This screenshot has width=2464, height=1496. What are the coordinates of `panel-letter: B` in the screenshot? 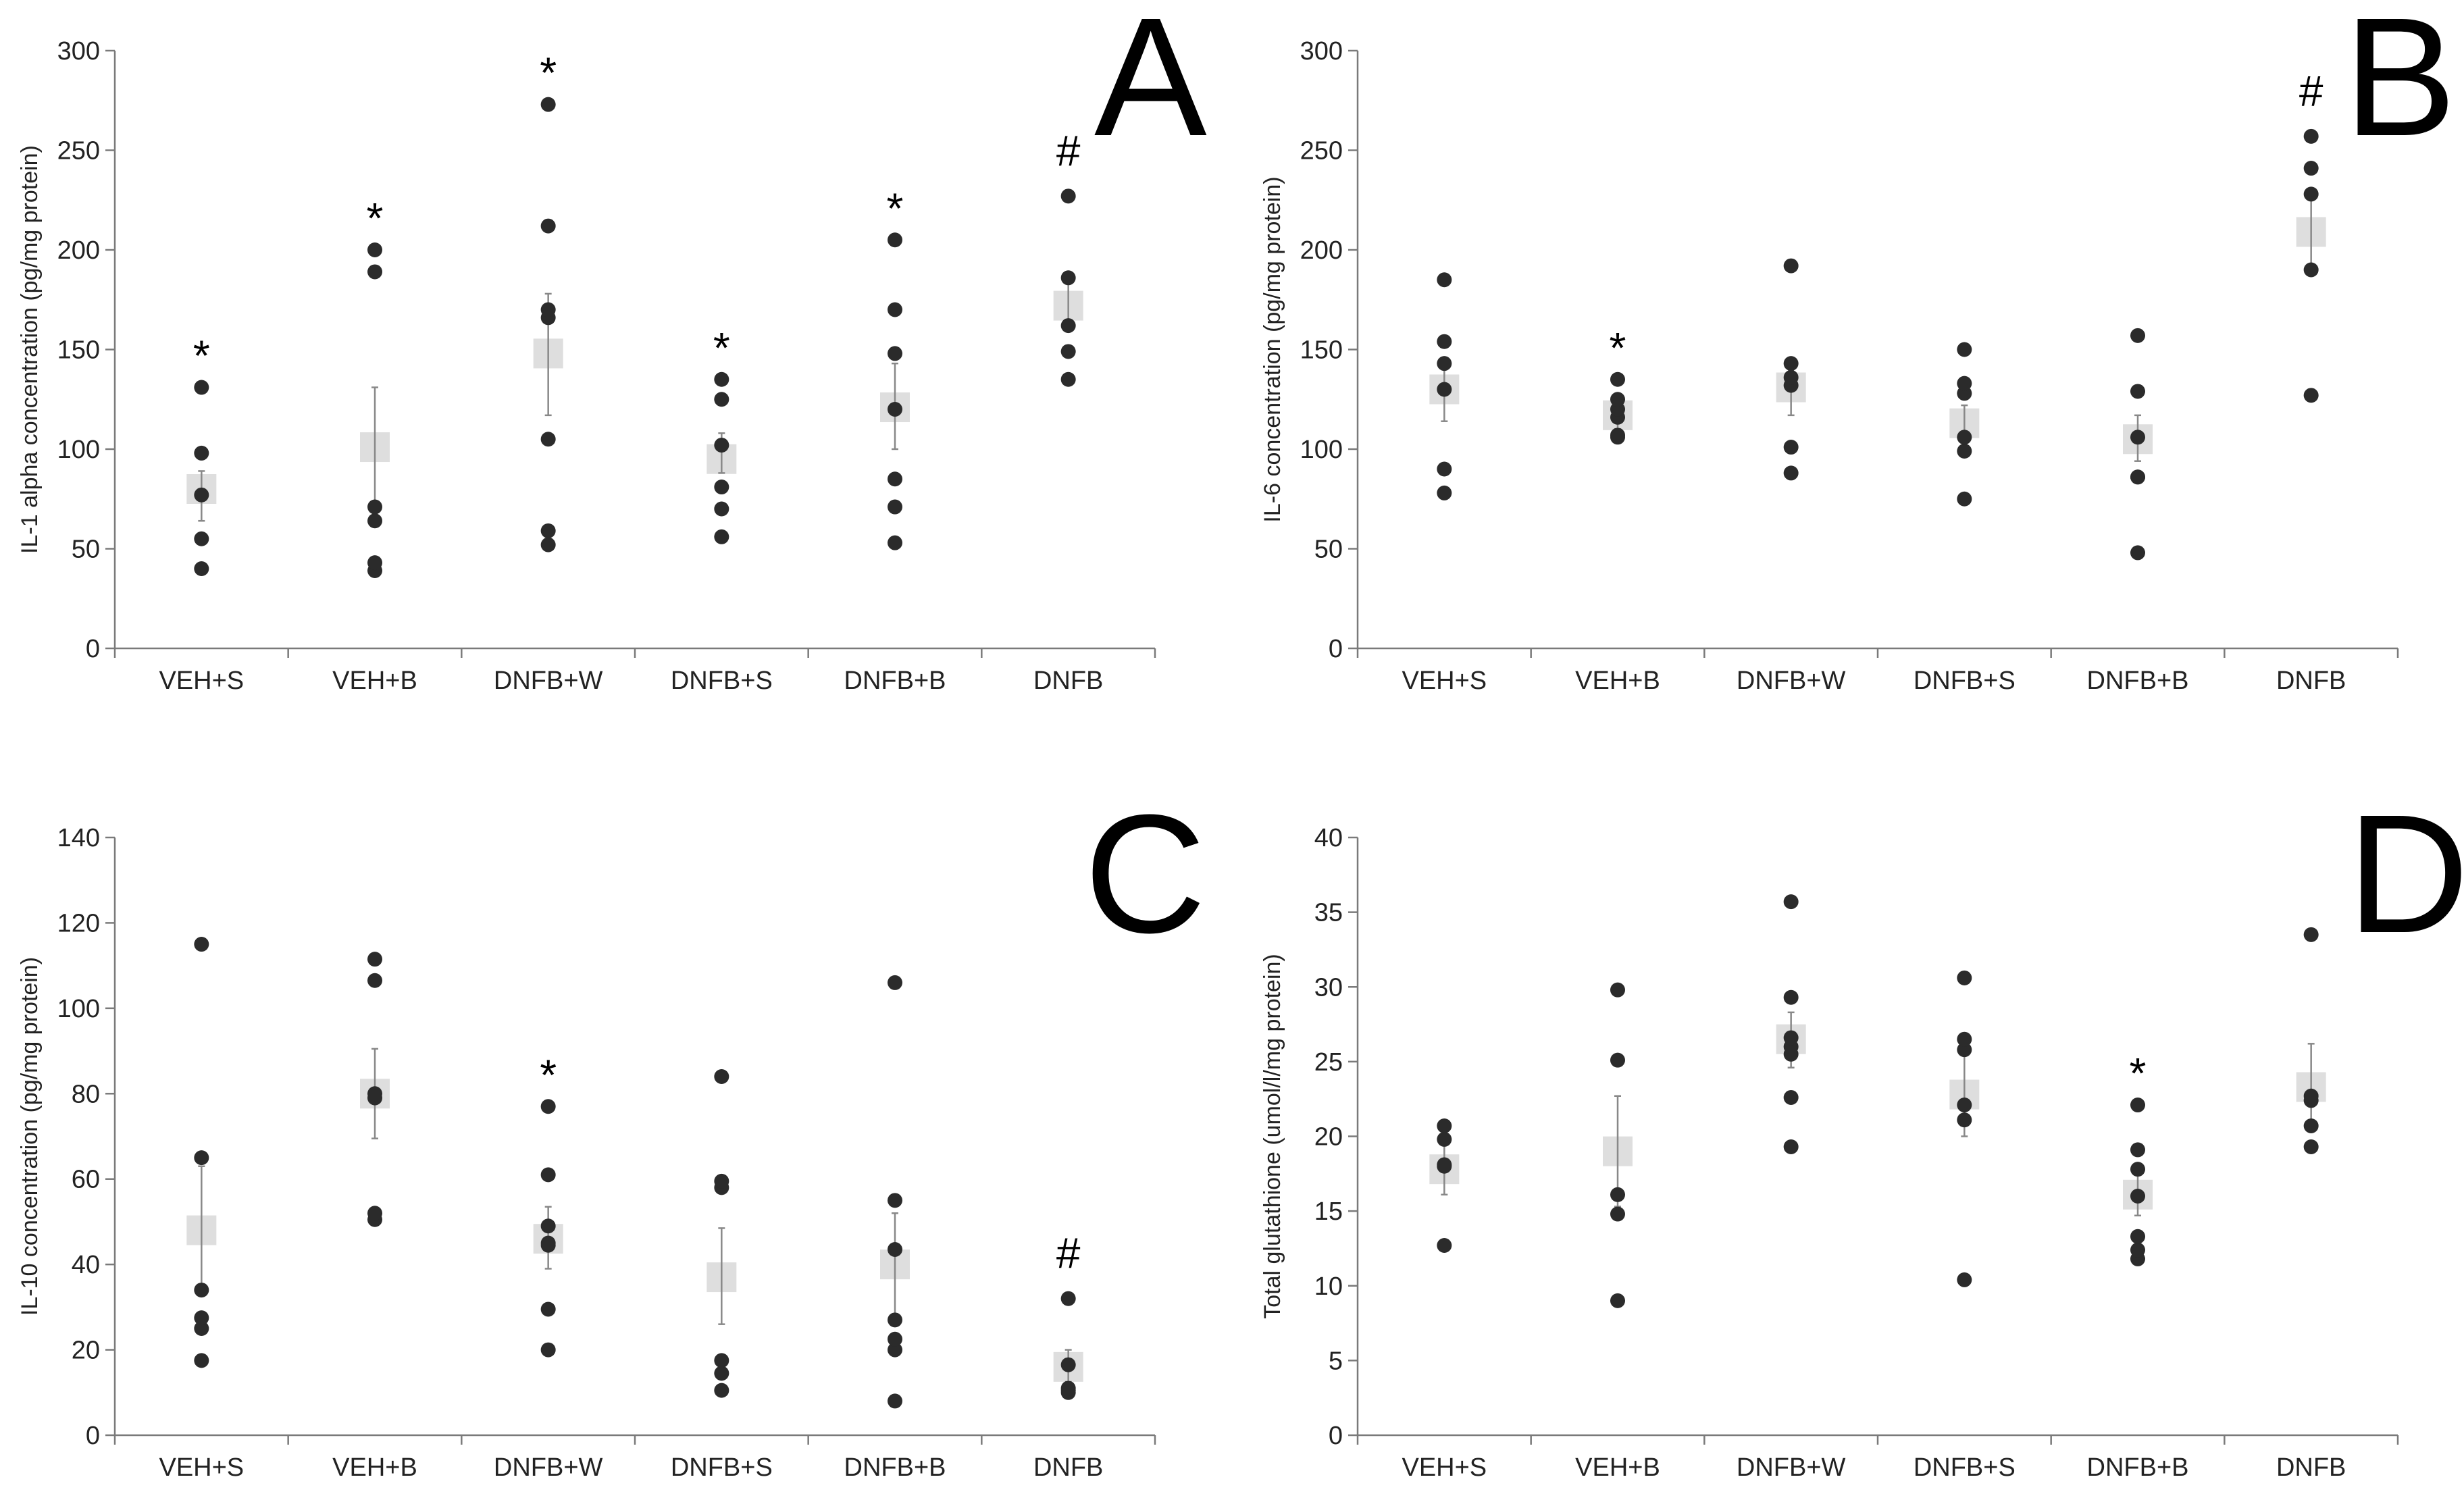 It's located at (2400, 85).